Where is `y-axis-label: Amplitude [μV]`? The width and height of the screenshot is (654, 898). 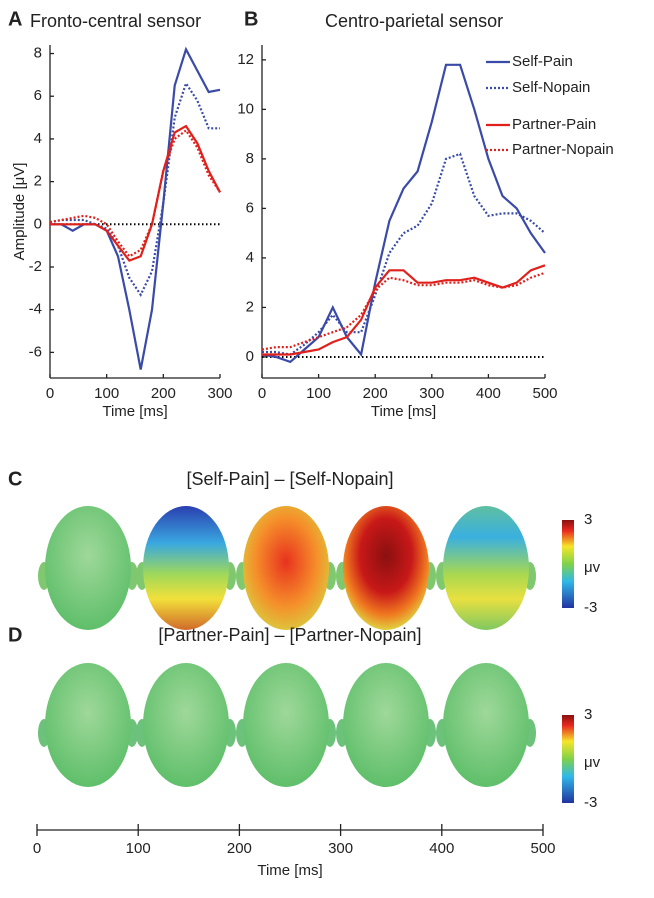 y-axis-label: Amplitude [μV] is located at coordinates (19, 212).